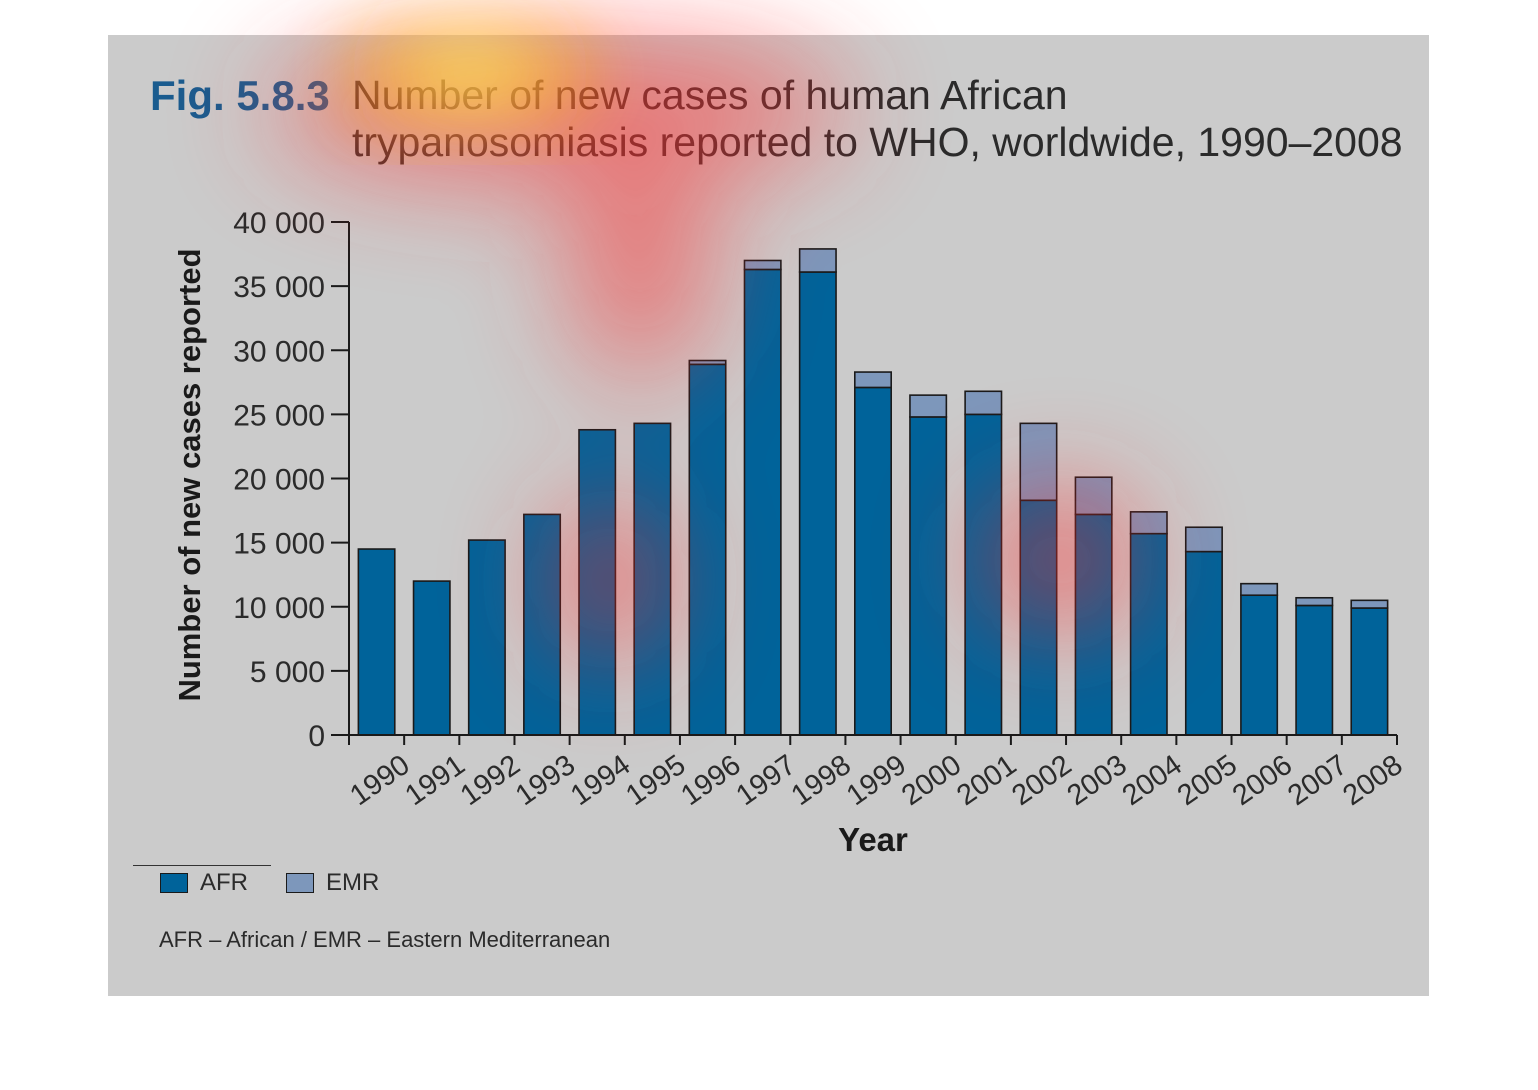  Describe the element at coordinates (1148, 523) in the screenshot. I see `bar-emr-2004` at that location.